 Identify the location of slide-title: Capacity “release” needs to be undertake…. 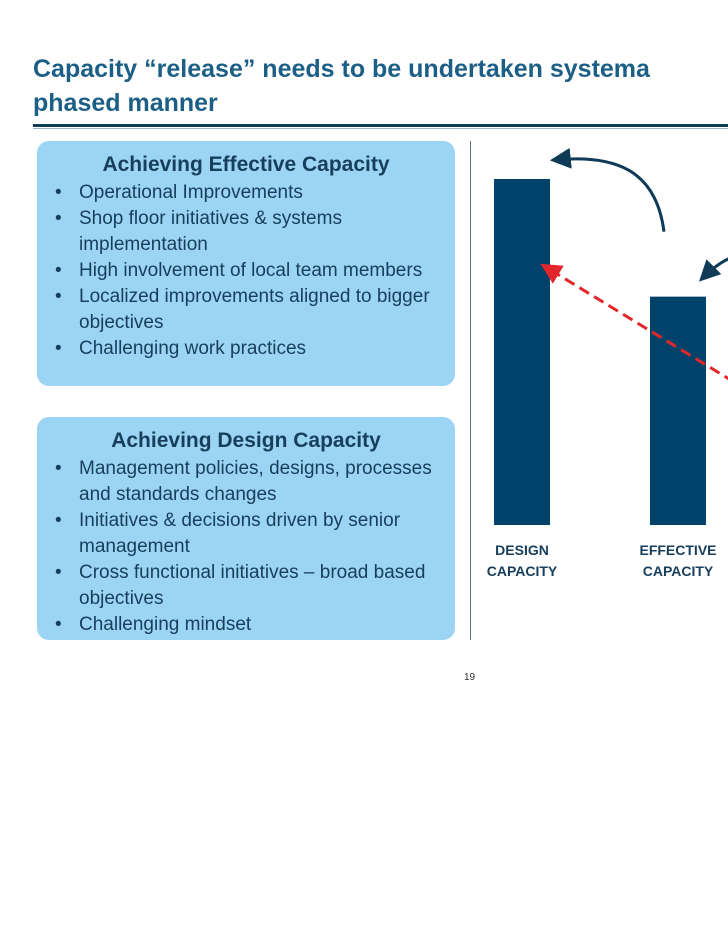
(380, 86).